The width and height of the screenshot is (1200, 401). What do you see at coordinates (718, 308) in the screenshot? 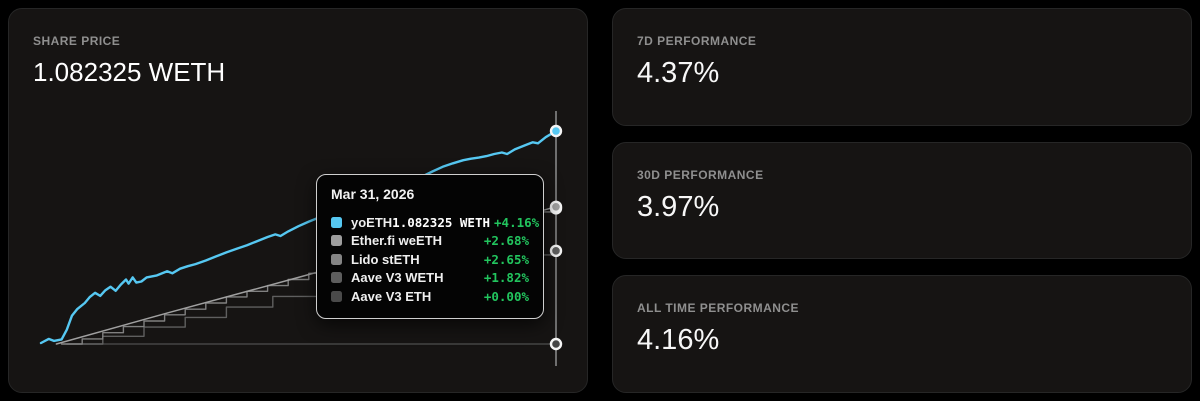
I see `stat-label-alltime: ALL TIME PERFORMANCE` at bounding box center [718, 308].